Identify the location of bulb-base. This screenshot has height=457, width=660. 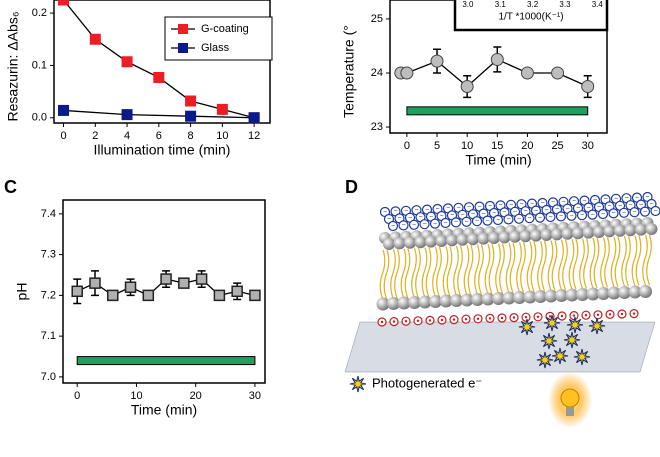
(570, 411).